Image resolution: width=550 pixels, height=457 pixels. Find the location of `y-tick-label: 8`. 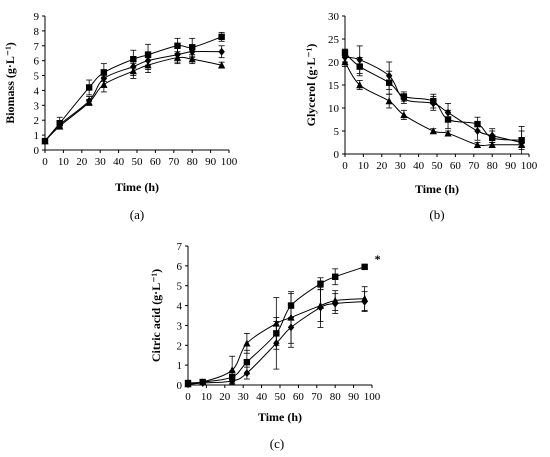

y-tick-label: 8 is located at coordinates (37, 32).